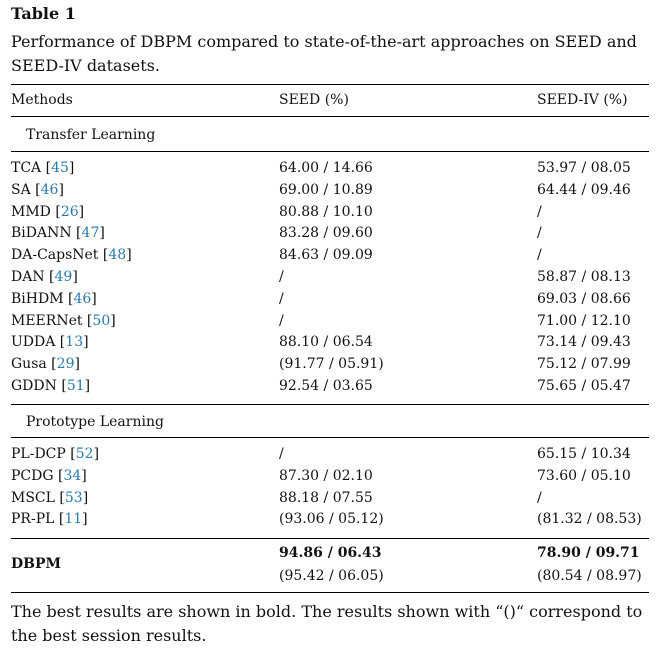 This screenshot has width=660, height=648. Describe the element at coordinates (95, 422) in the screenshot. I see `section-prototype-learning: Prototype Learning` at that location.